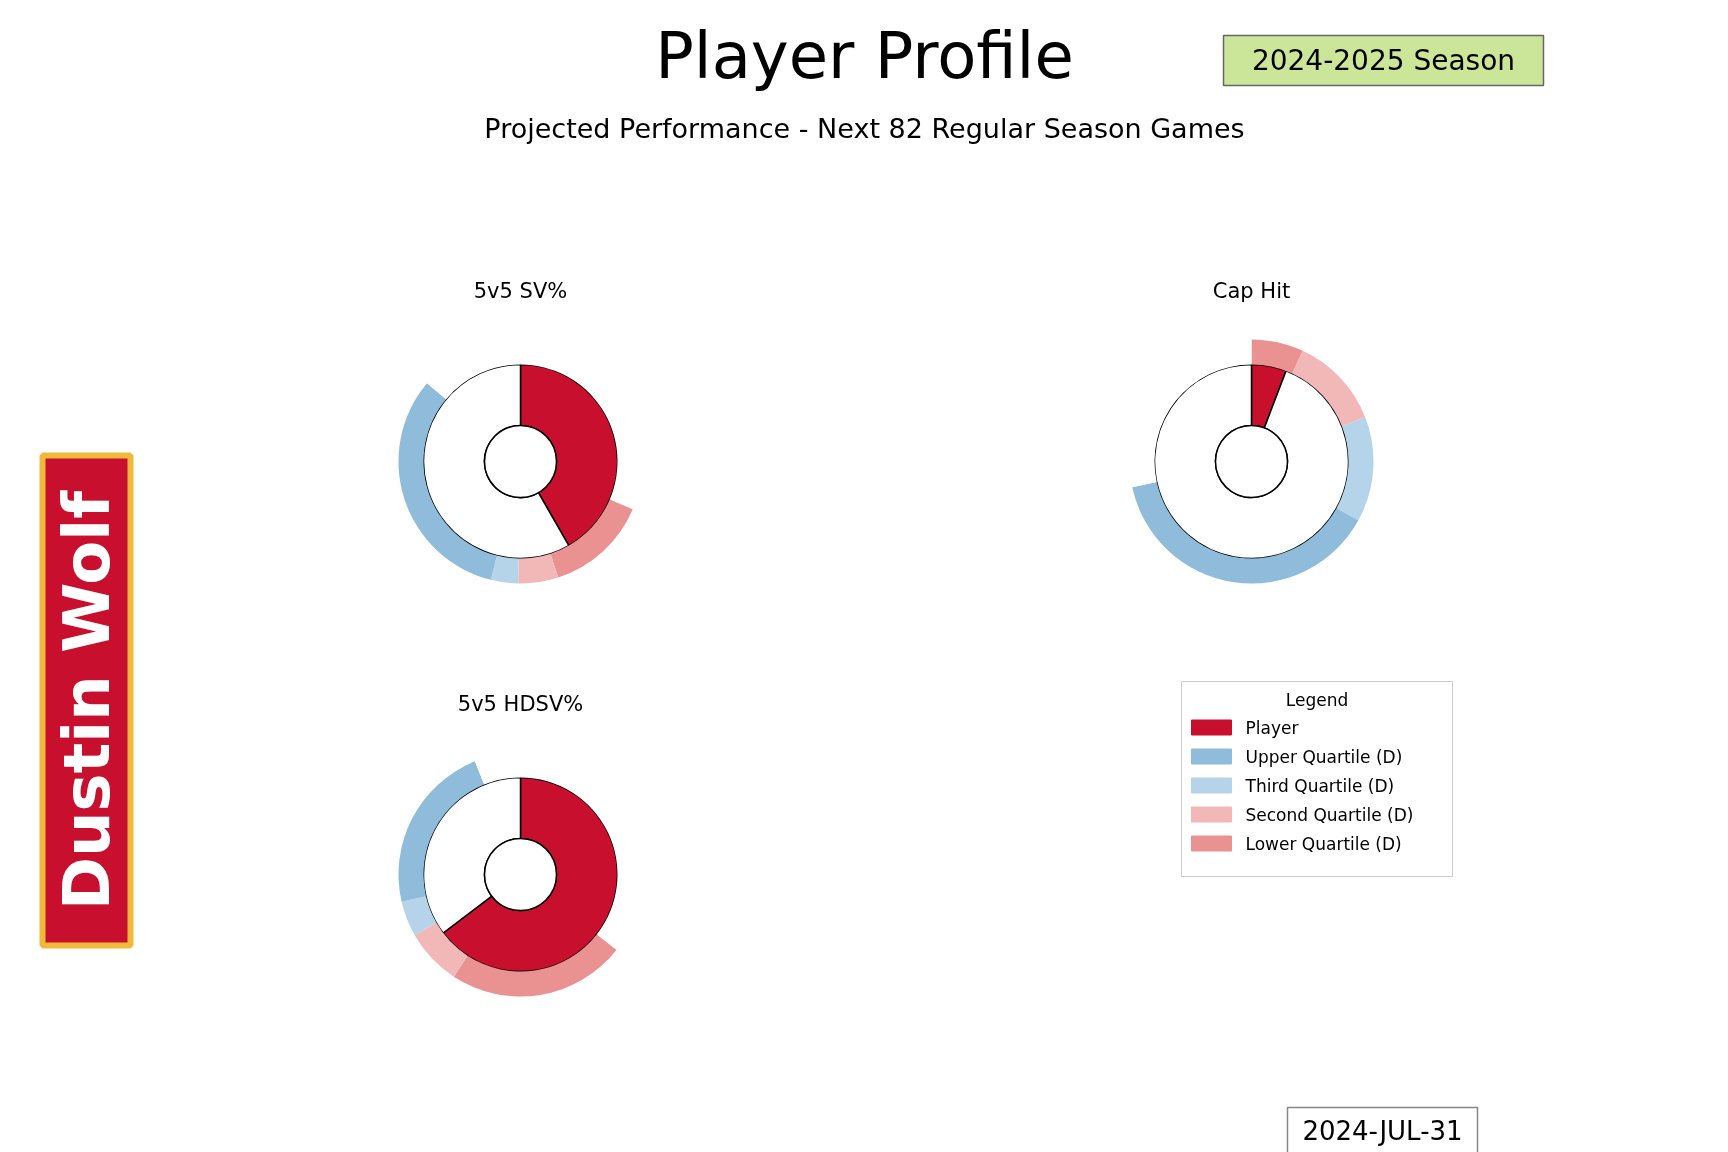  I want to click on text: Dustin Wolf, so click(86, 700).